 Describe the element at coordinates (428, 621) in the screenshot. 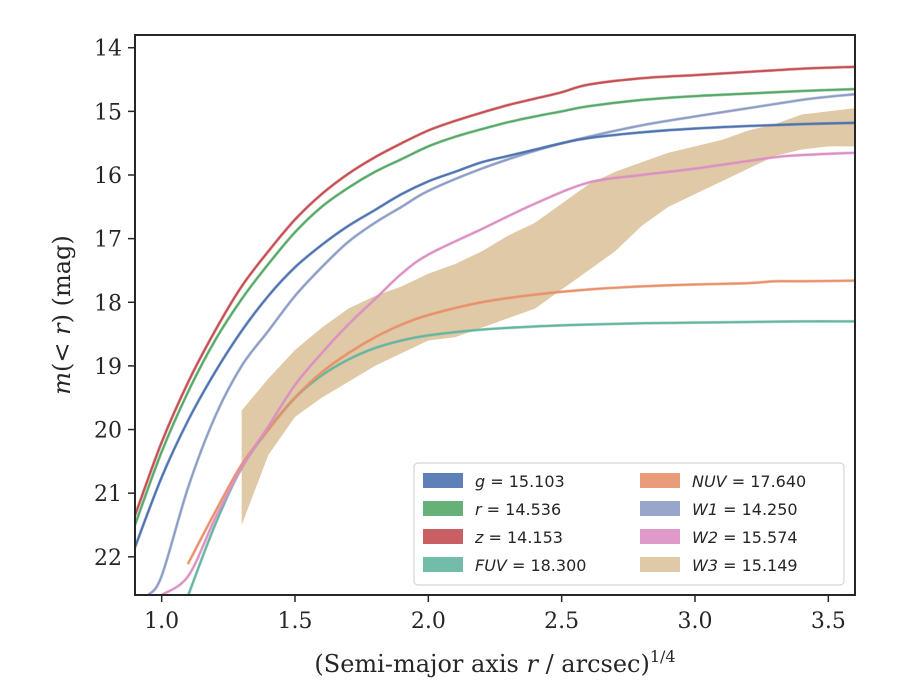

I see `x-tick-label: 2.0` at that location.